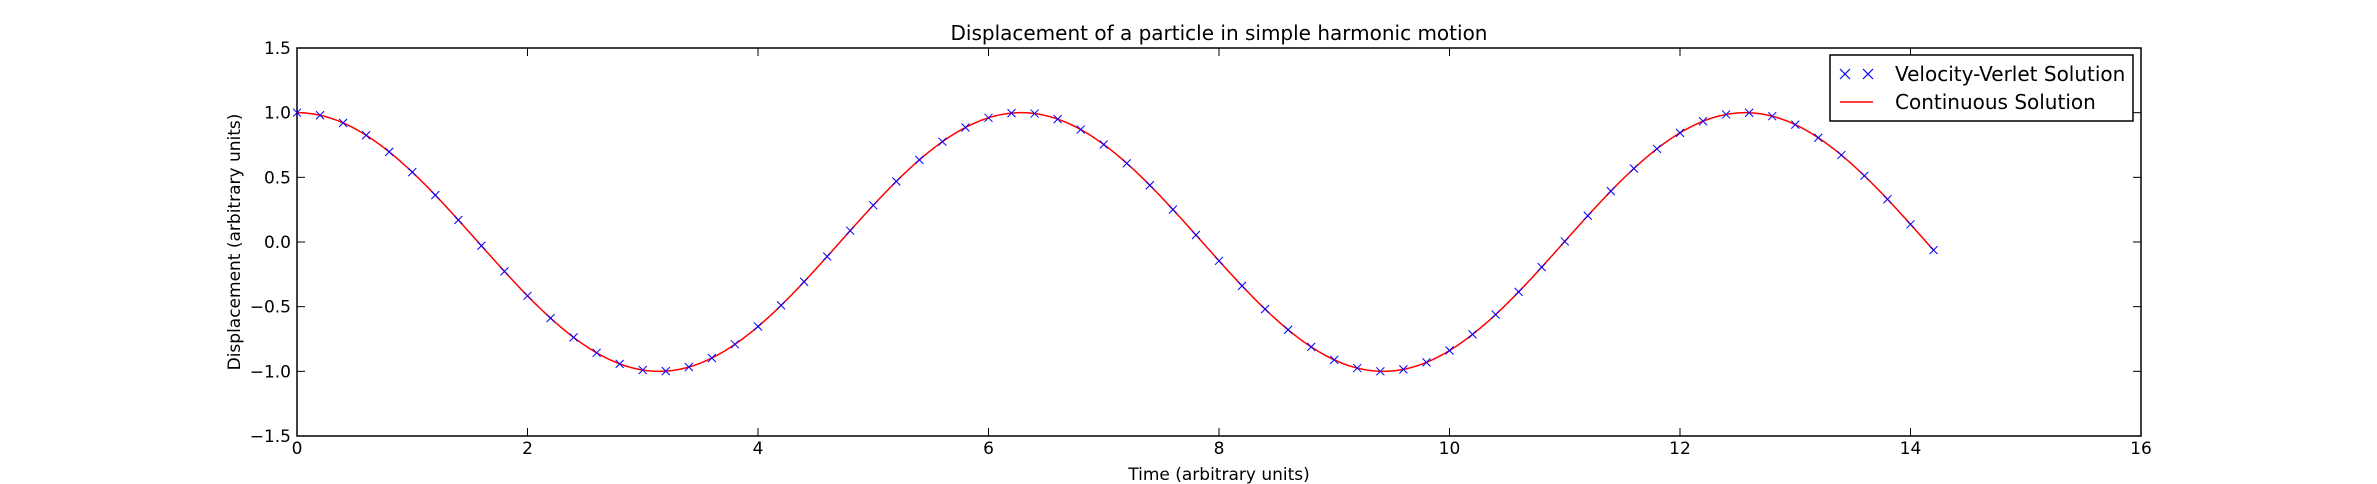  Describe the element at coordinates (527, 449) in the screenshot. I see `x-tick-label: 2` at that location.